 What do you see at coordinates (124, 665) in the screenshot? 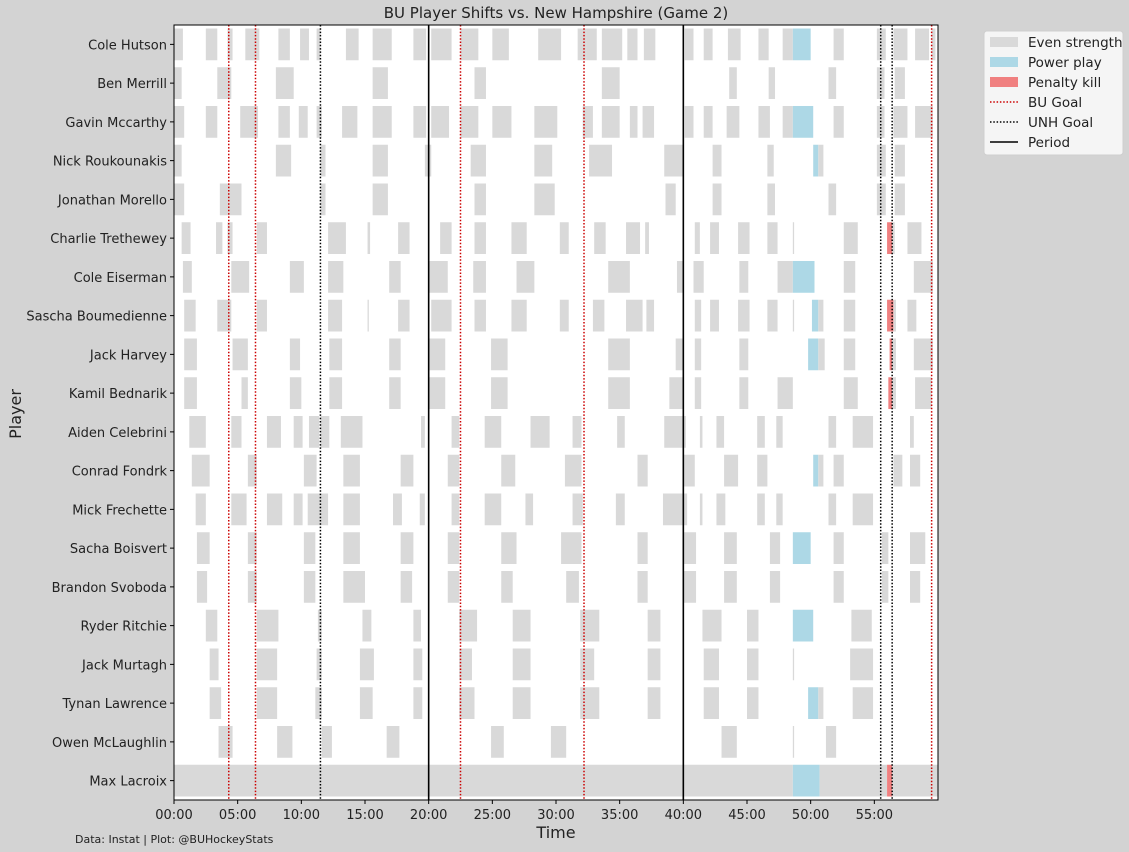
I see `player-label: Jack Murtagh` at bounding box center [124, 665].